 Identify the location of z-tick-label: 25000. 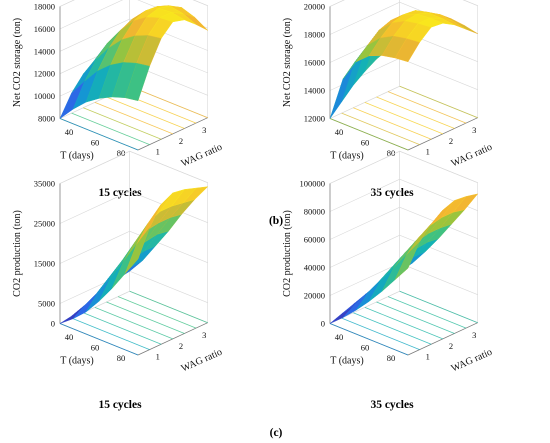
(44, 224).